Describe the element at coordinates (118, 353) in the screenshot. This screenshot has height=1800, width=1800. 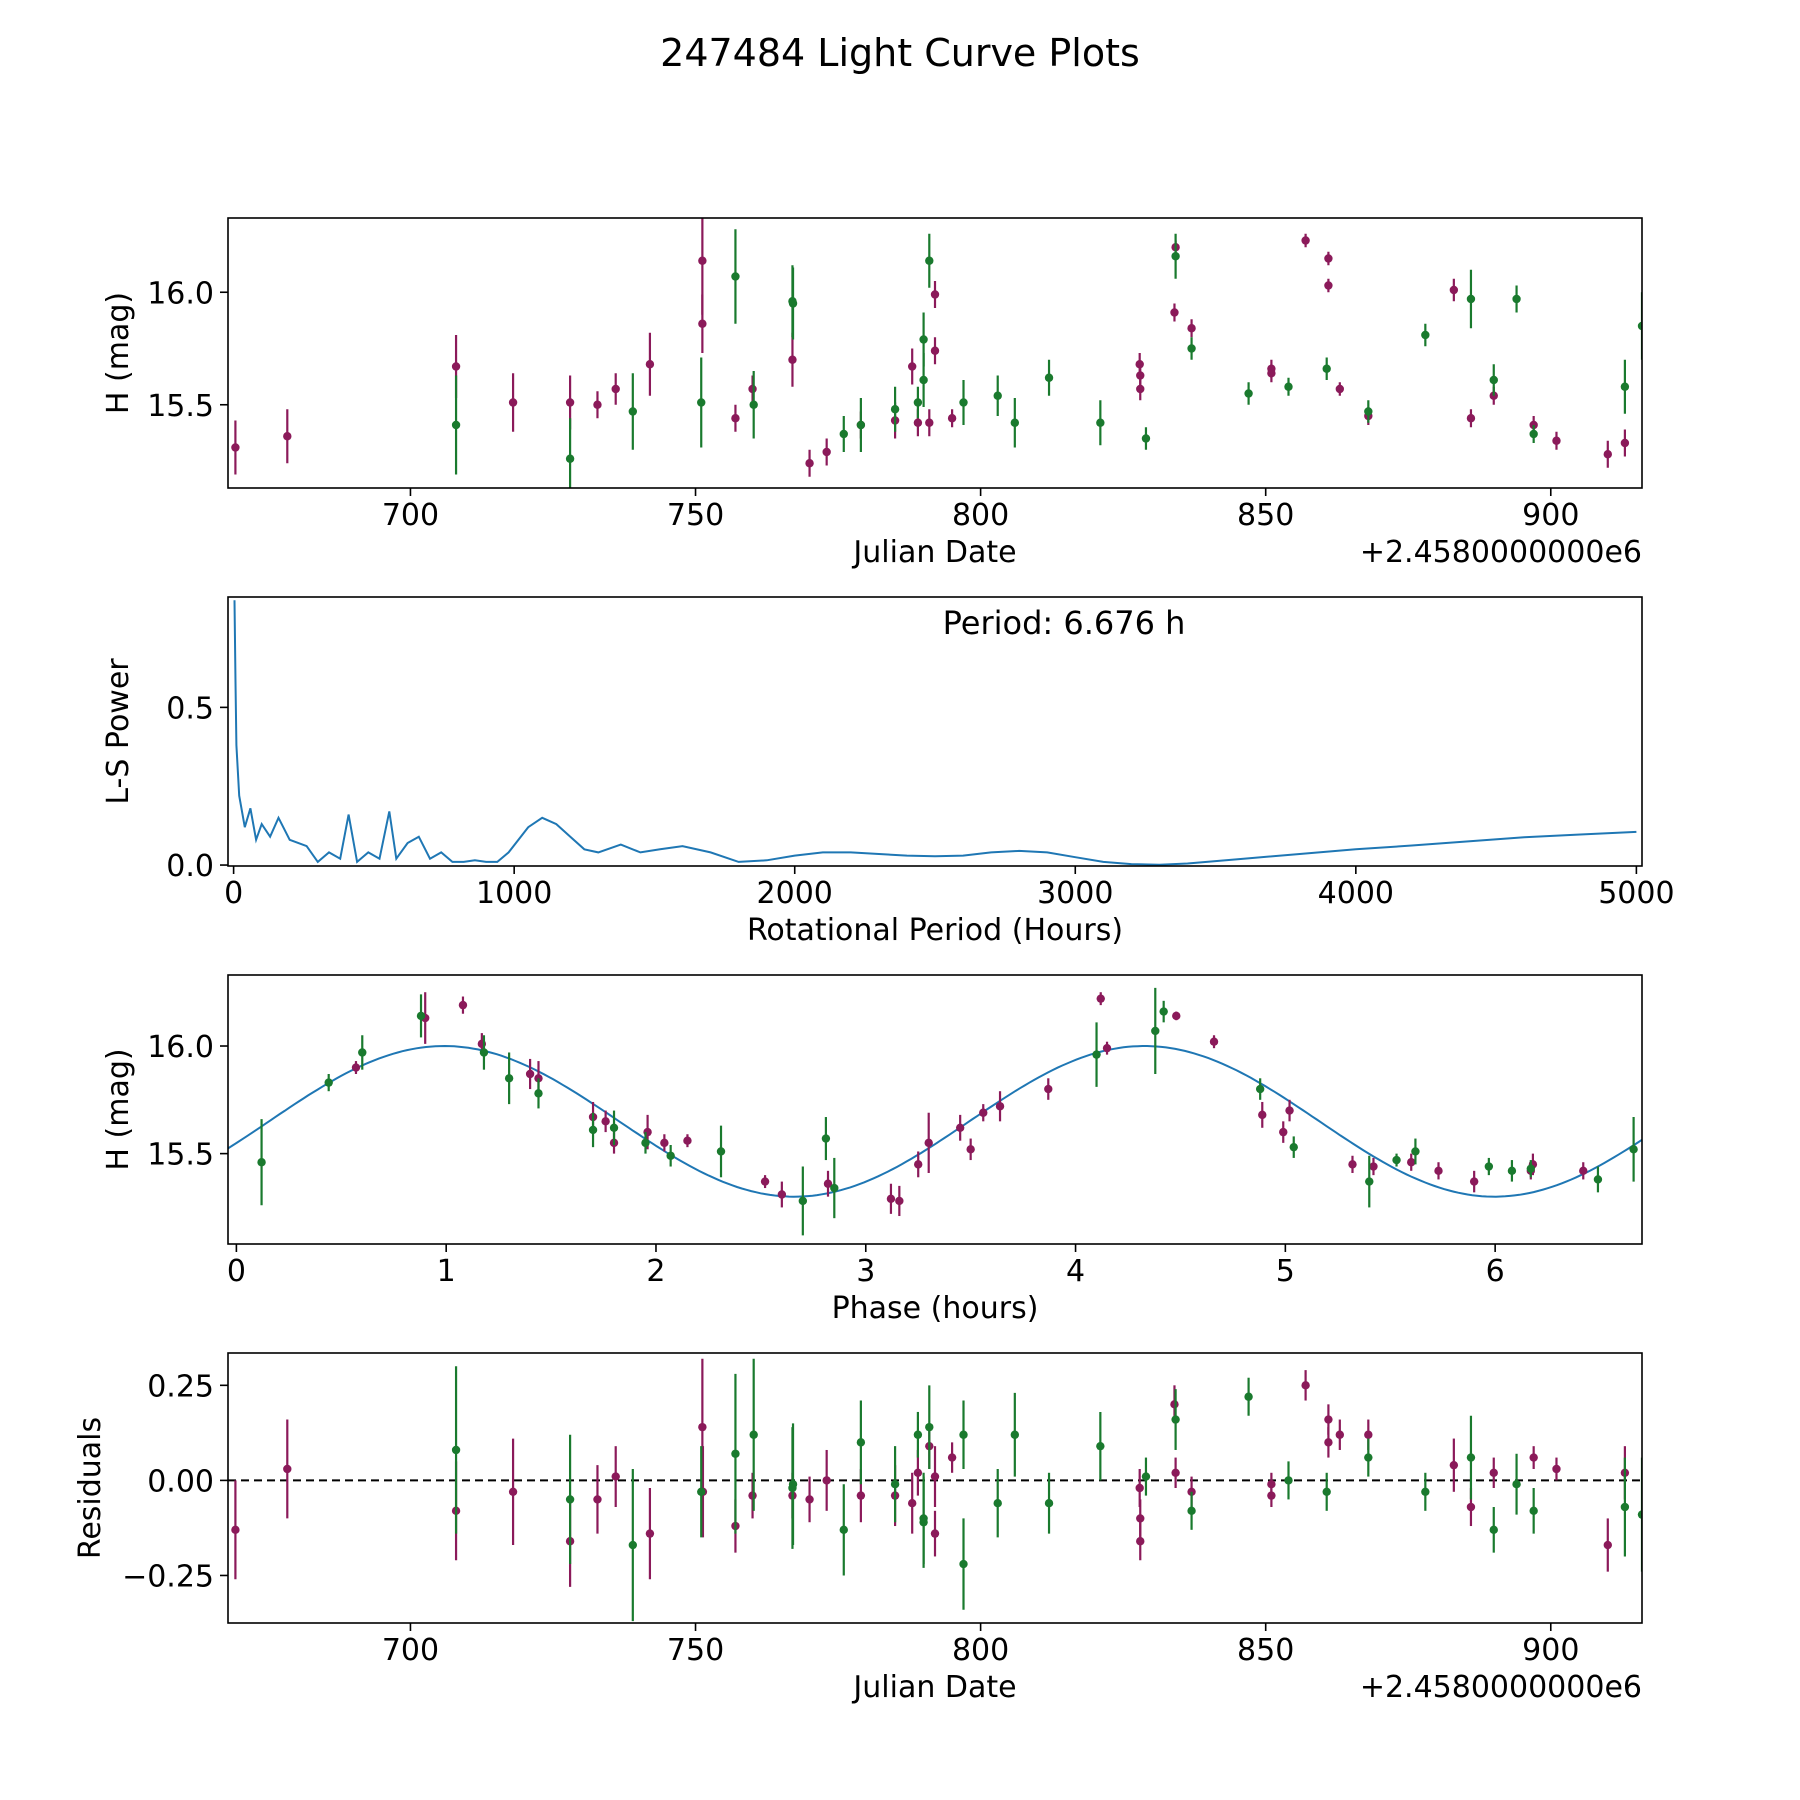
I see `y-axis-label: H (mag)` at that location.